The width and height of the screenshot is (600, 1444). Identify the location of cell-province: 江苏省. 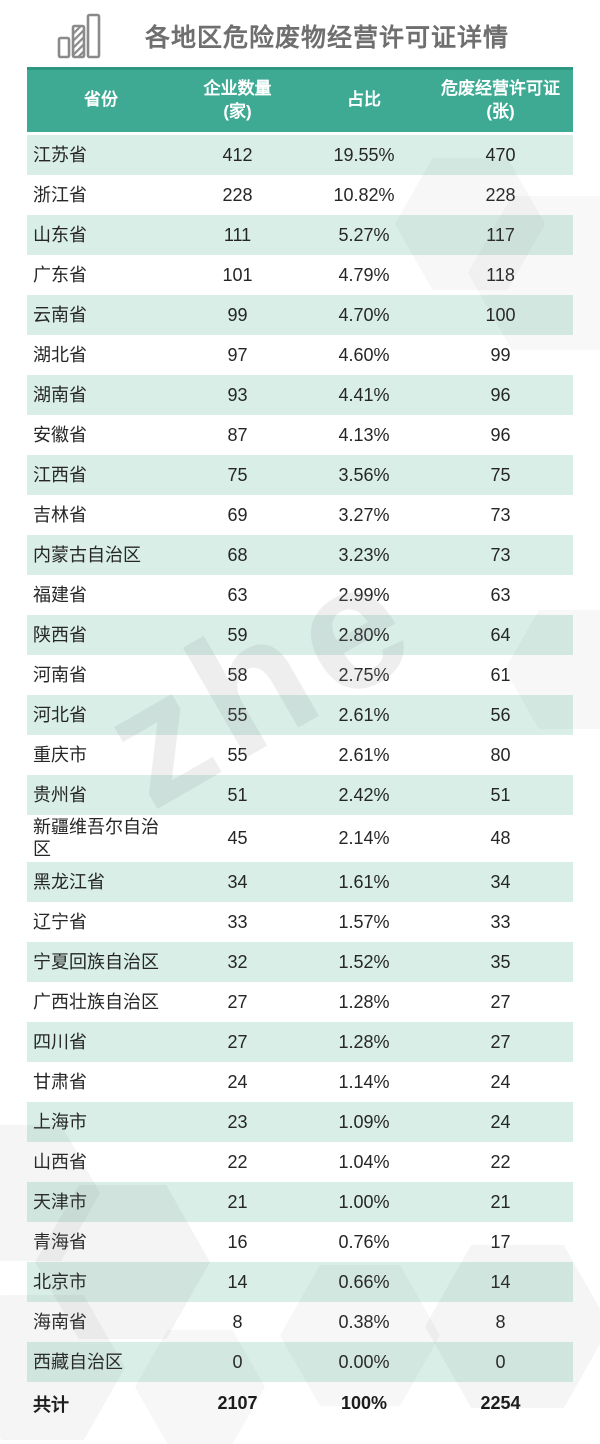
(60, 154).